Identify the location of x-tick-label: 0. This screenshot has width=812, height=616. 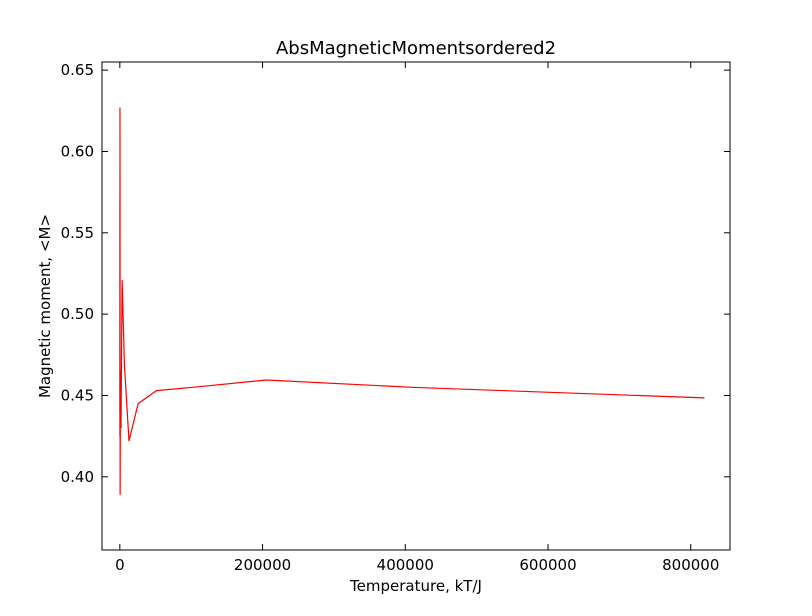
(120, 565).